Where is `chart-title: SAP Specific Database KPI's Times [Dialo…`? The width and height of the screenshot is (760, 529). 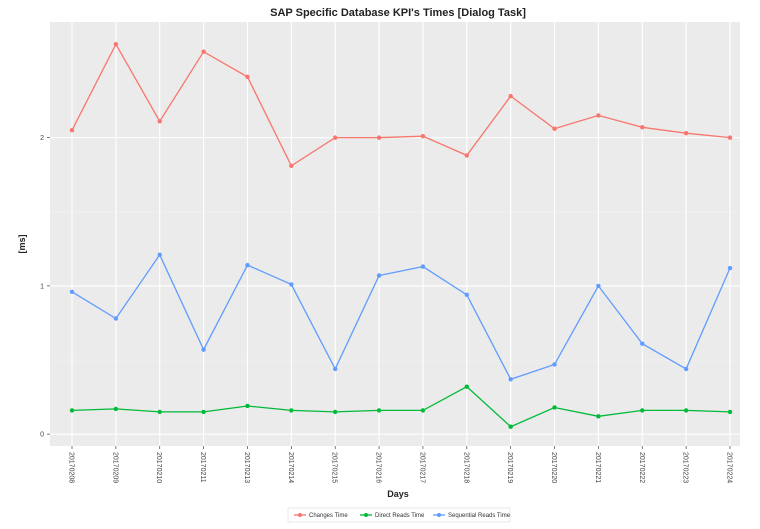 chart-title: SAP Specific Database KPI's Times [Dialo… is located at coordinates (398, 13).